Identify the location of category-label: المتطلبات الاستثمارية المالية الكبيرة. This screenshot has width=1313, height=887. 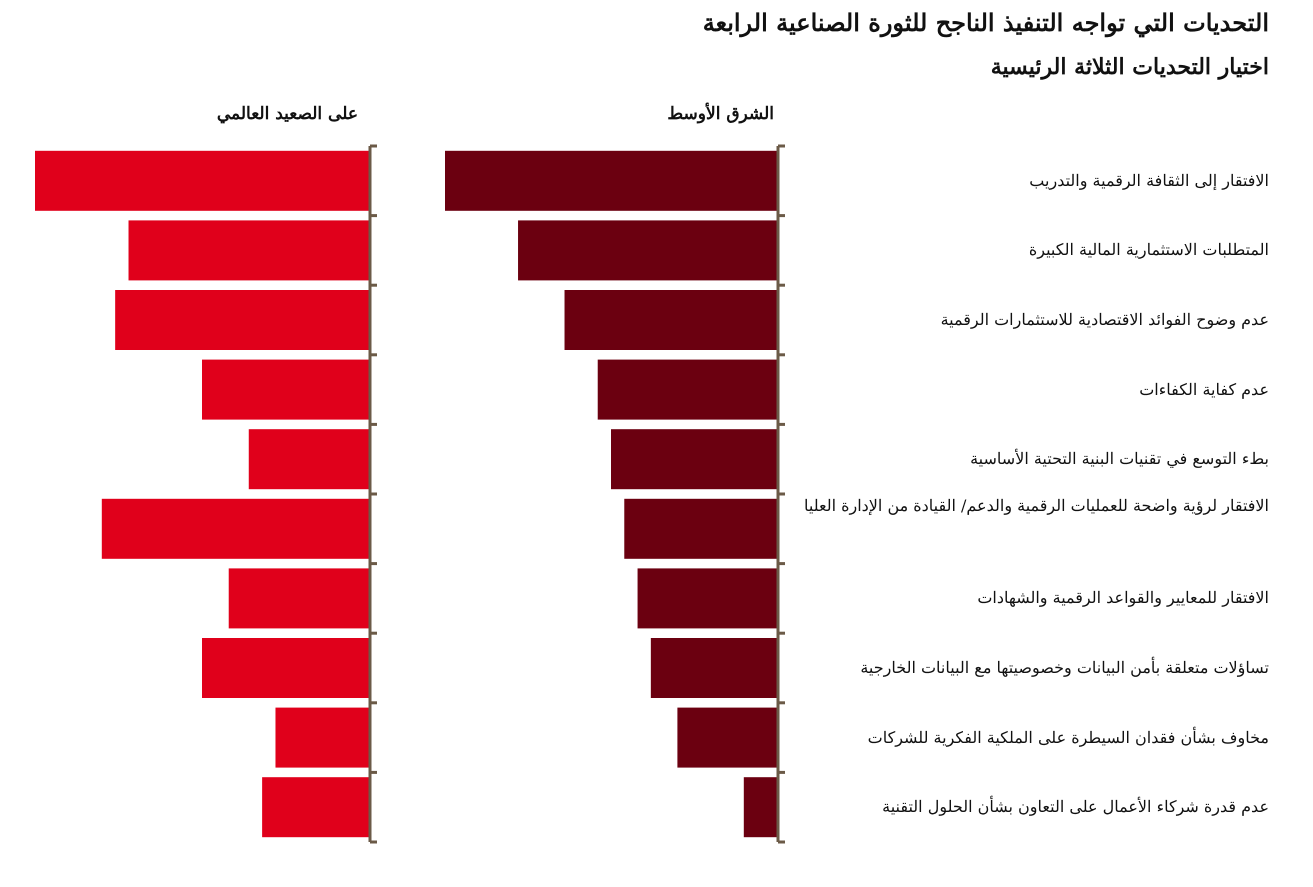
(1148, 250).